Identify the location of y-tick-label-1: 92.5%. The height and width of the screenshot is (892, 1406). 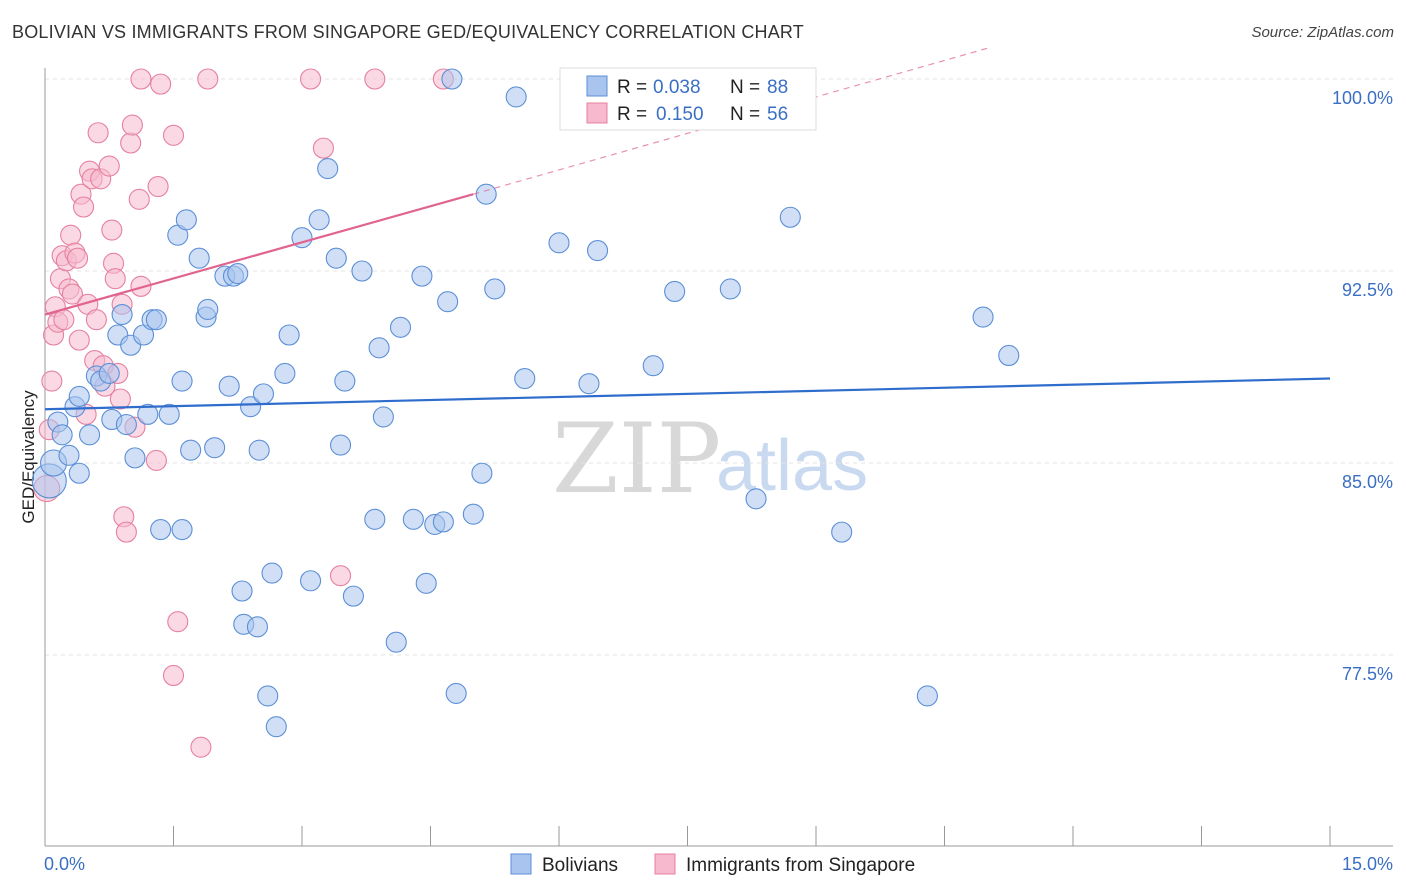
(1367, 290).